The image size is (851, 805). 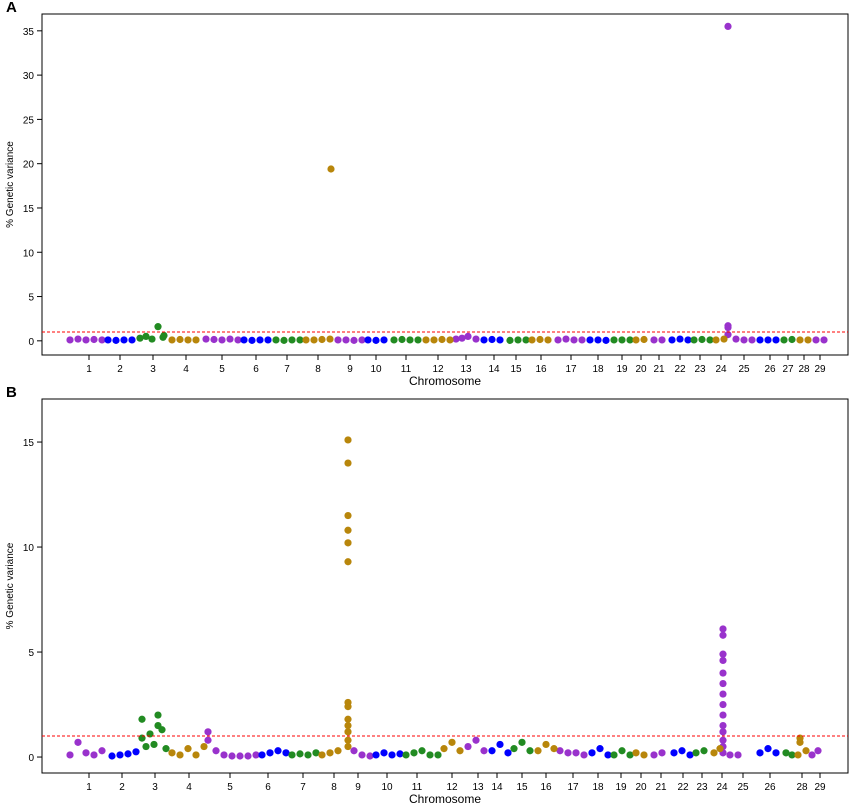 I want to click on x-tick-label: 13, so click(x=466, y=369).